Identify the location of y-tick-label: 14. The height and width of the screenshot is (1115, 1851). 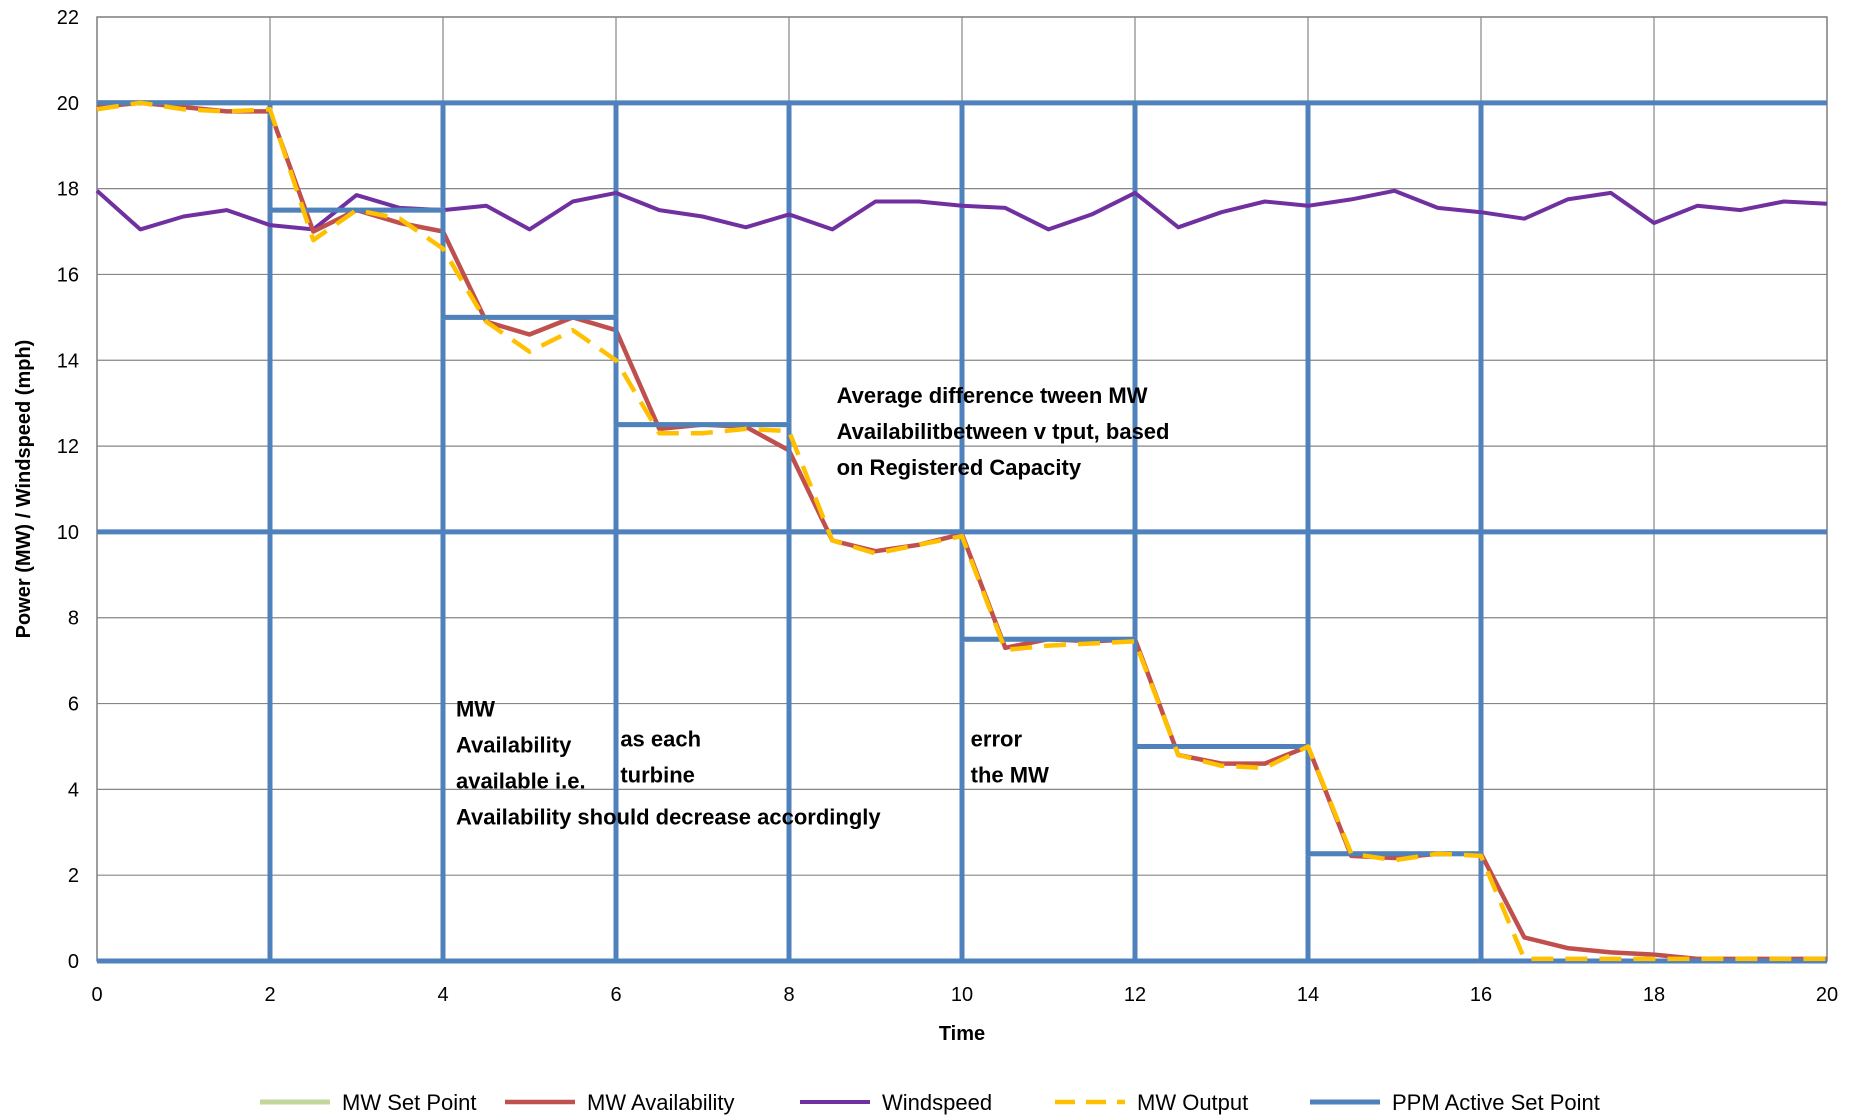
(68, 361).